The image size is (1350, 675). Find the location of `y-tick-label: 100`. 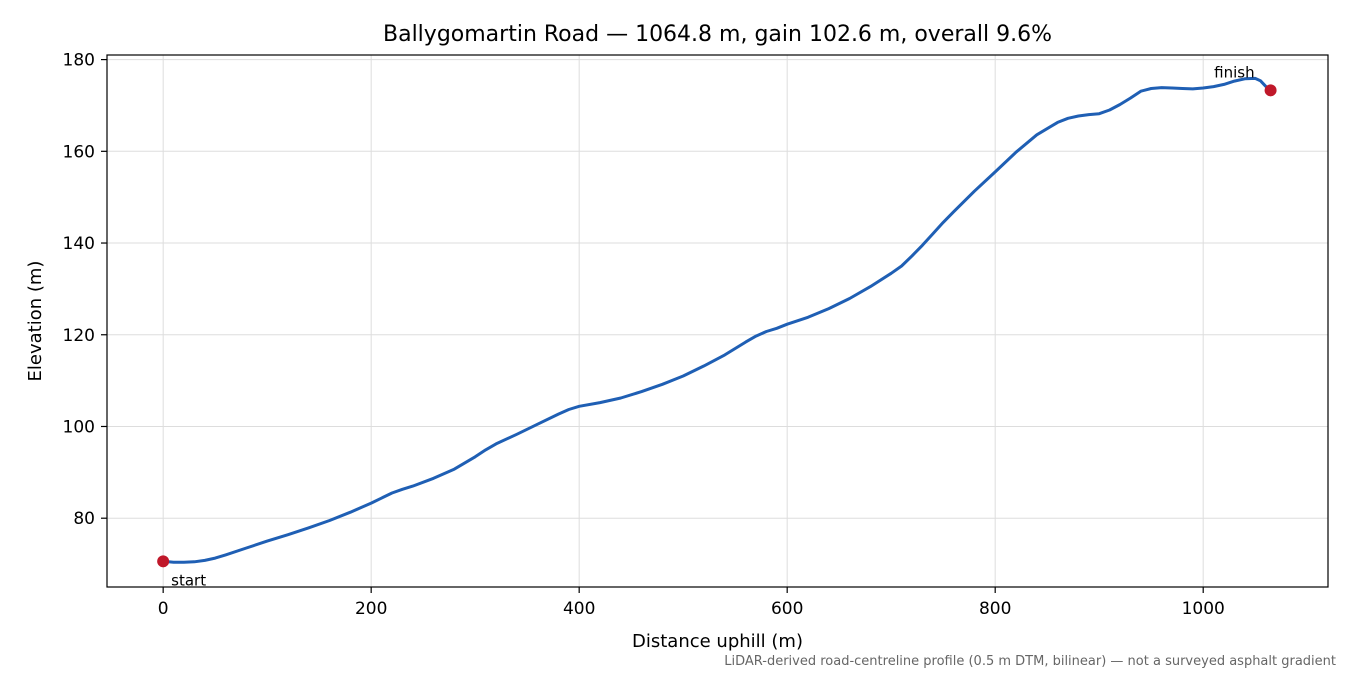

y-tick-label: 100 is located at coordinates (79, 427).